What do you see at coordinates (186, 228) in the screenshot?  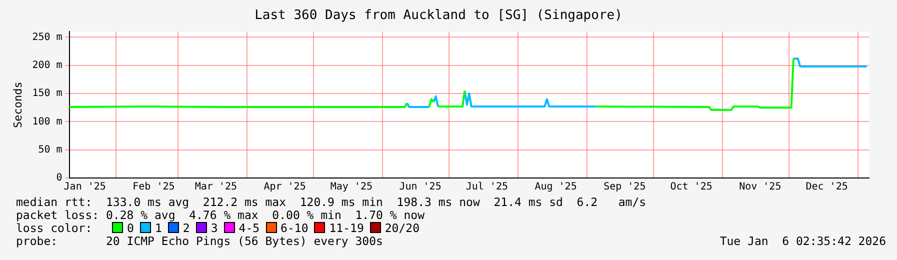 I see `legend-label: 2` at bounding box center [186, 228].